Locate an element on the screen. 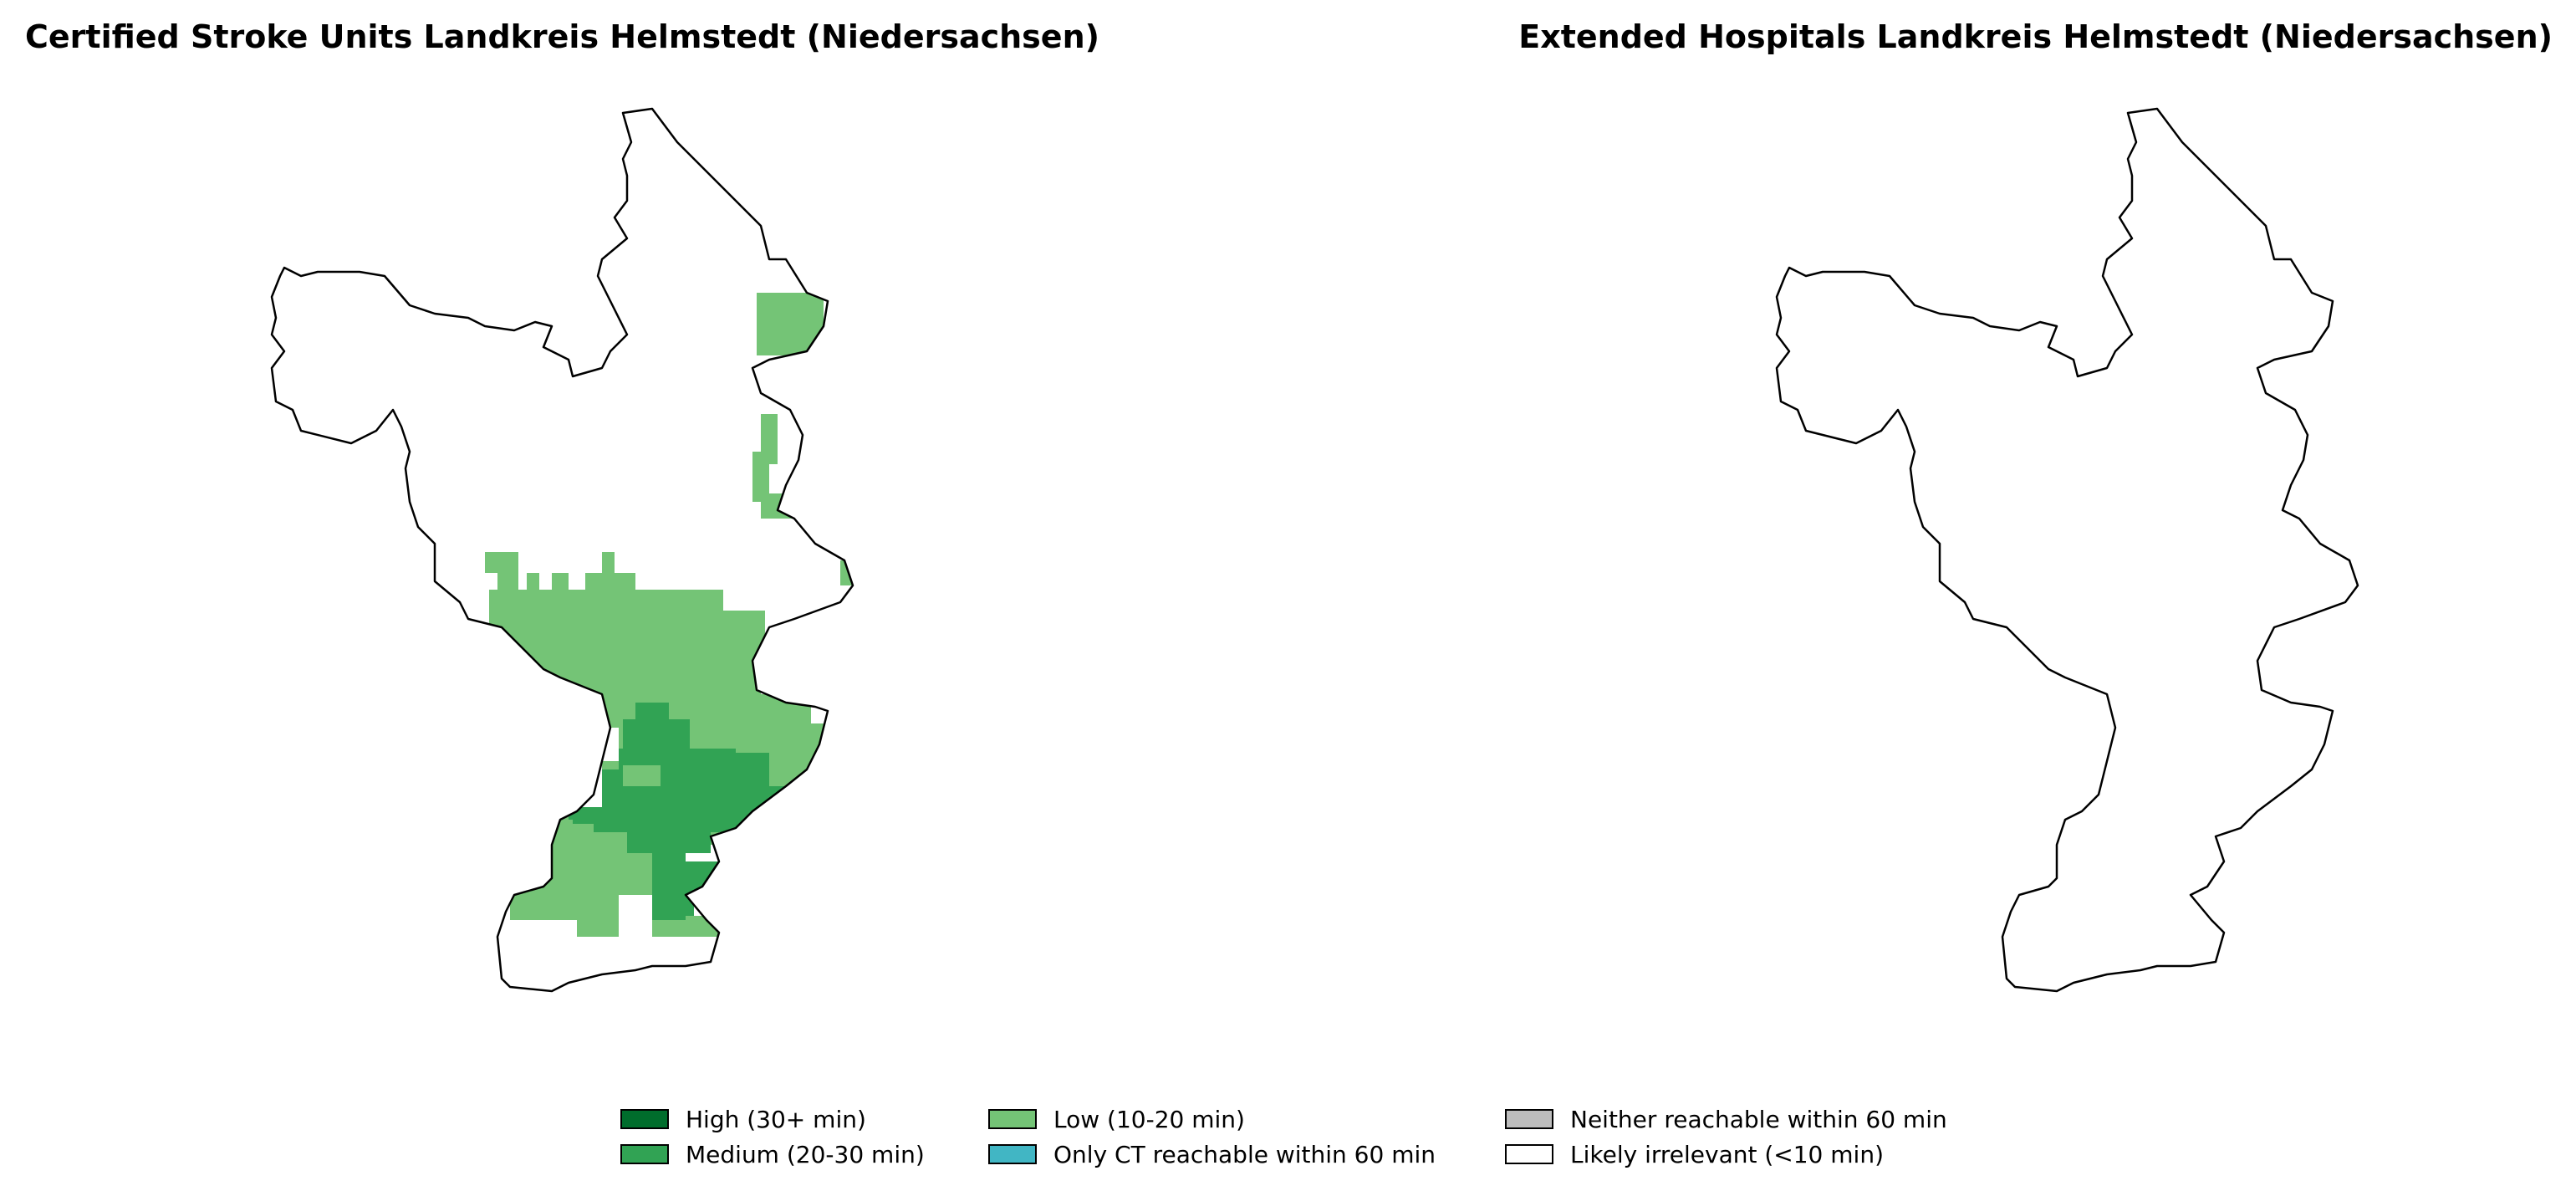  legend-item-irrelevant: Likely irrelevant (<10 min) is located at coordinates (1694, 1154).